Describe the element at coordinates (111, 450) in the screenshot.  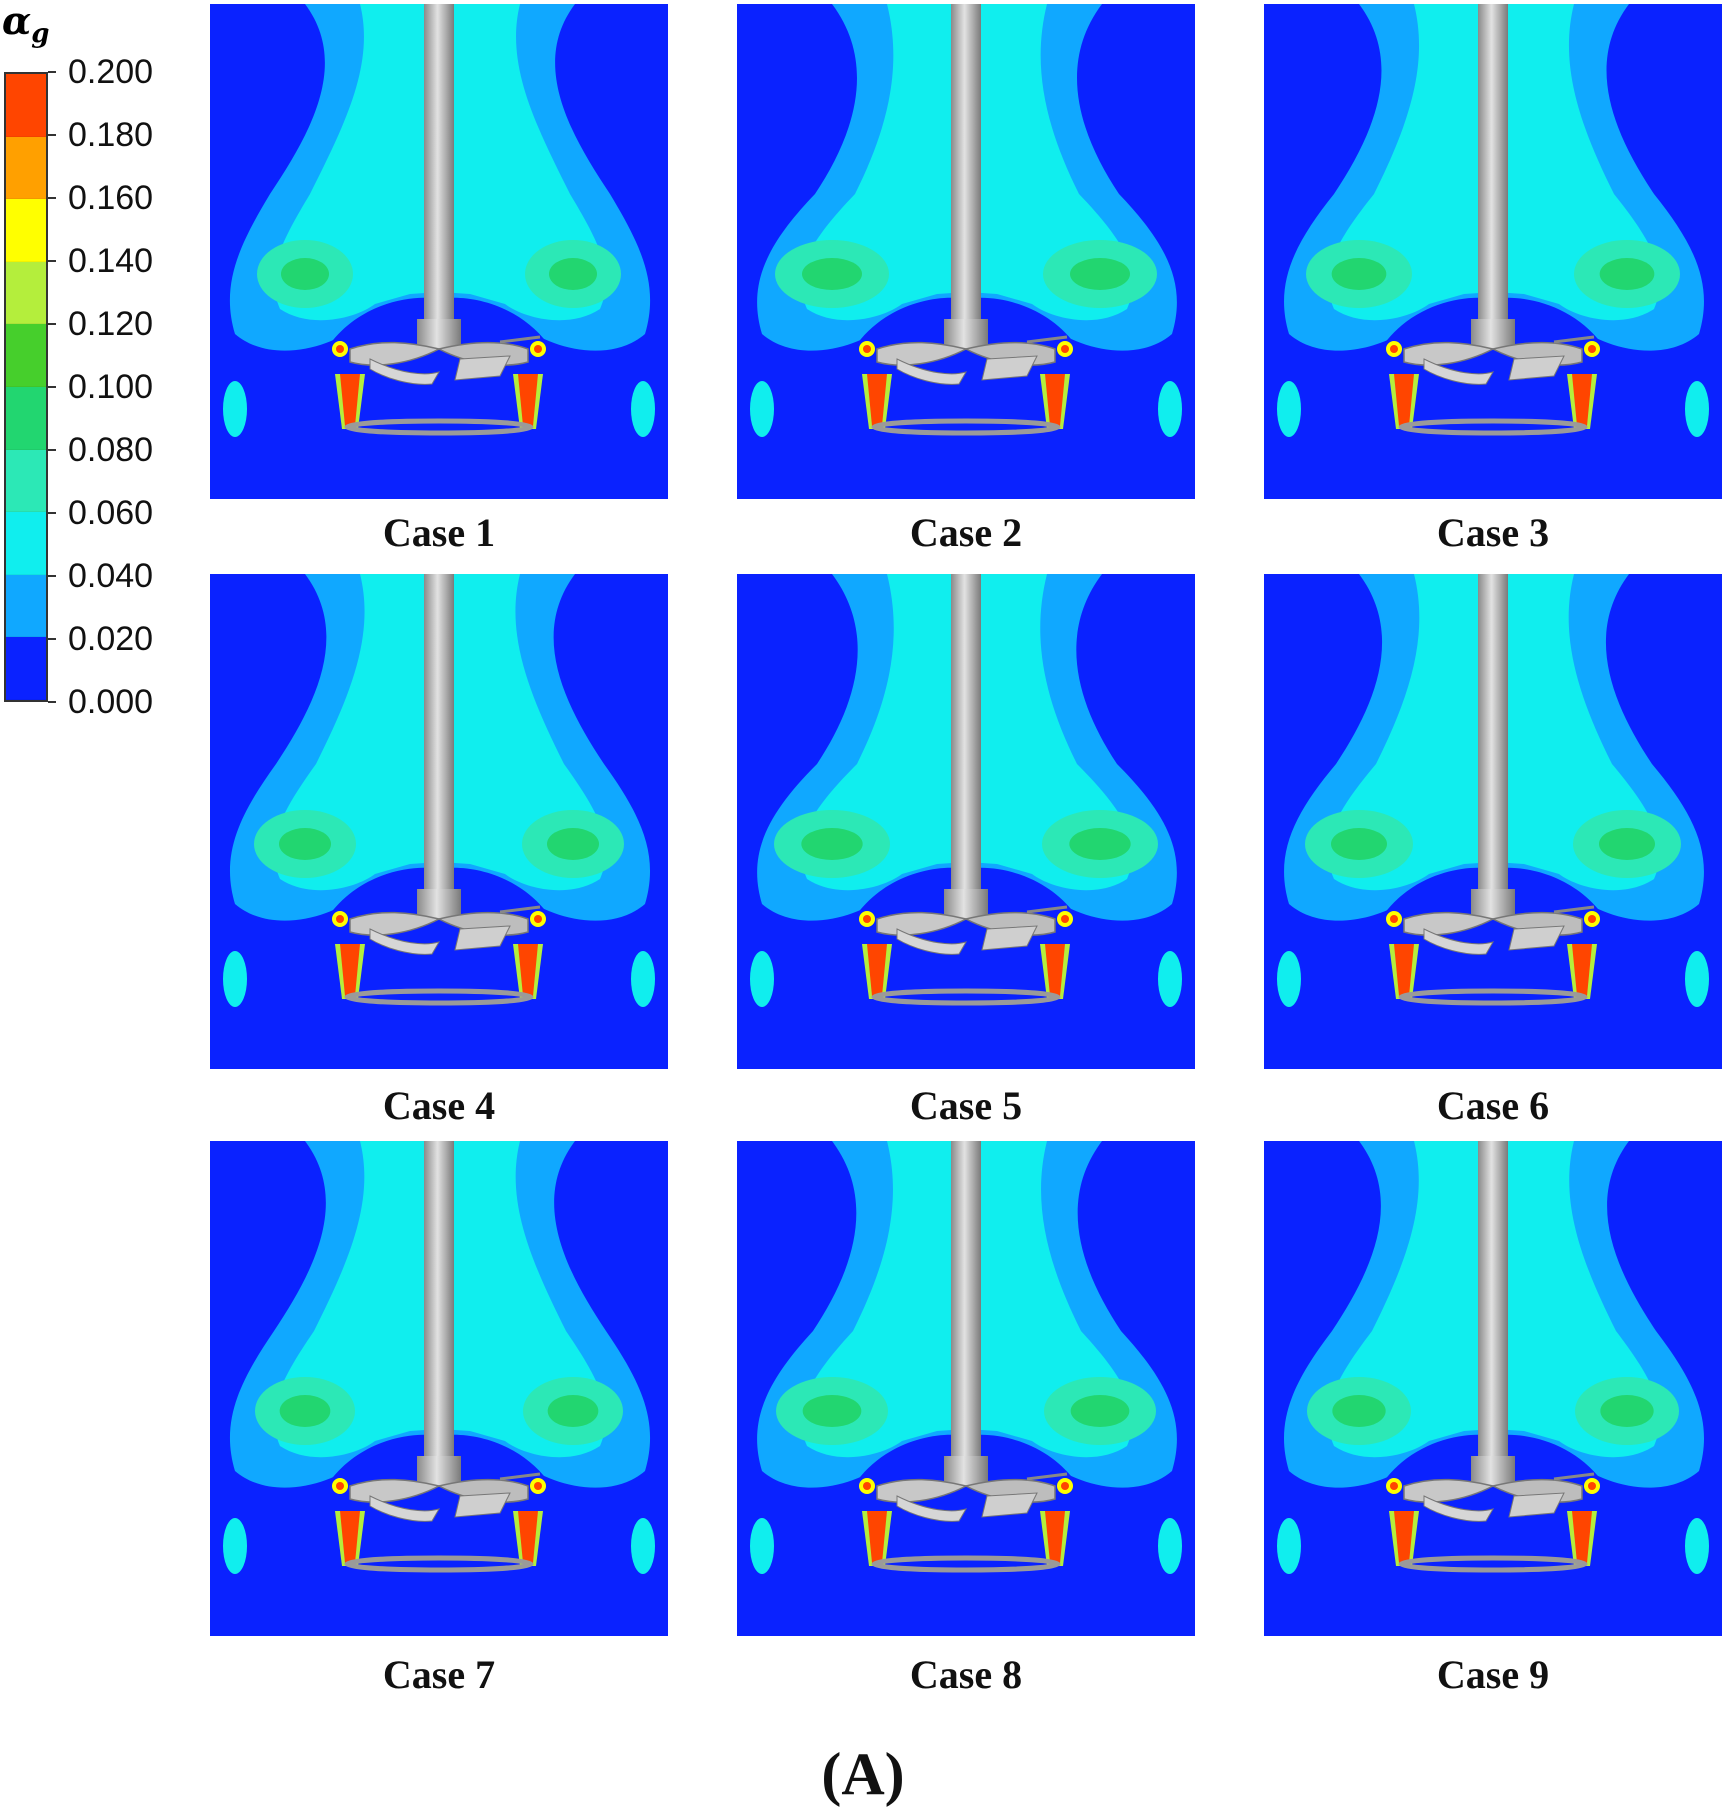
I see `colorbar-tick-label: 0.080` at that location.